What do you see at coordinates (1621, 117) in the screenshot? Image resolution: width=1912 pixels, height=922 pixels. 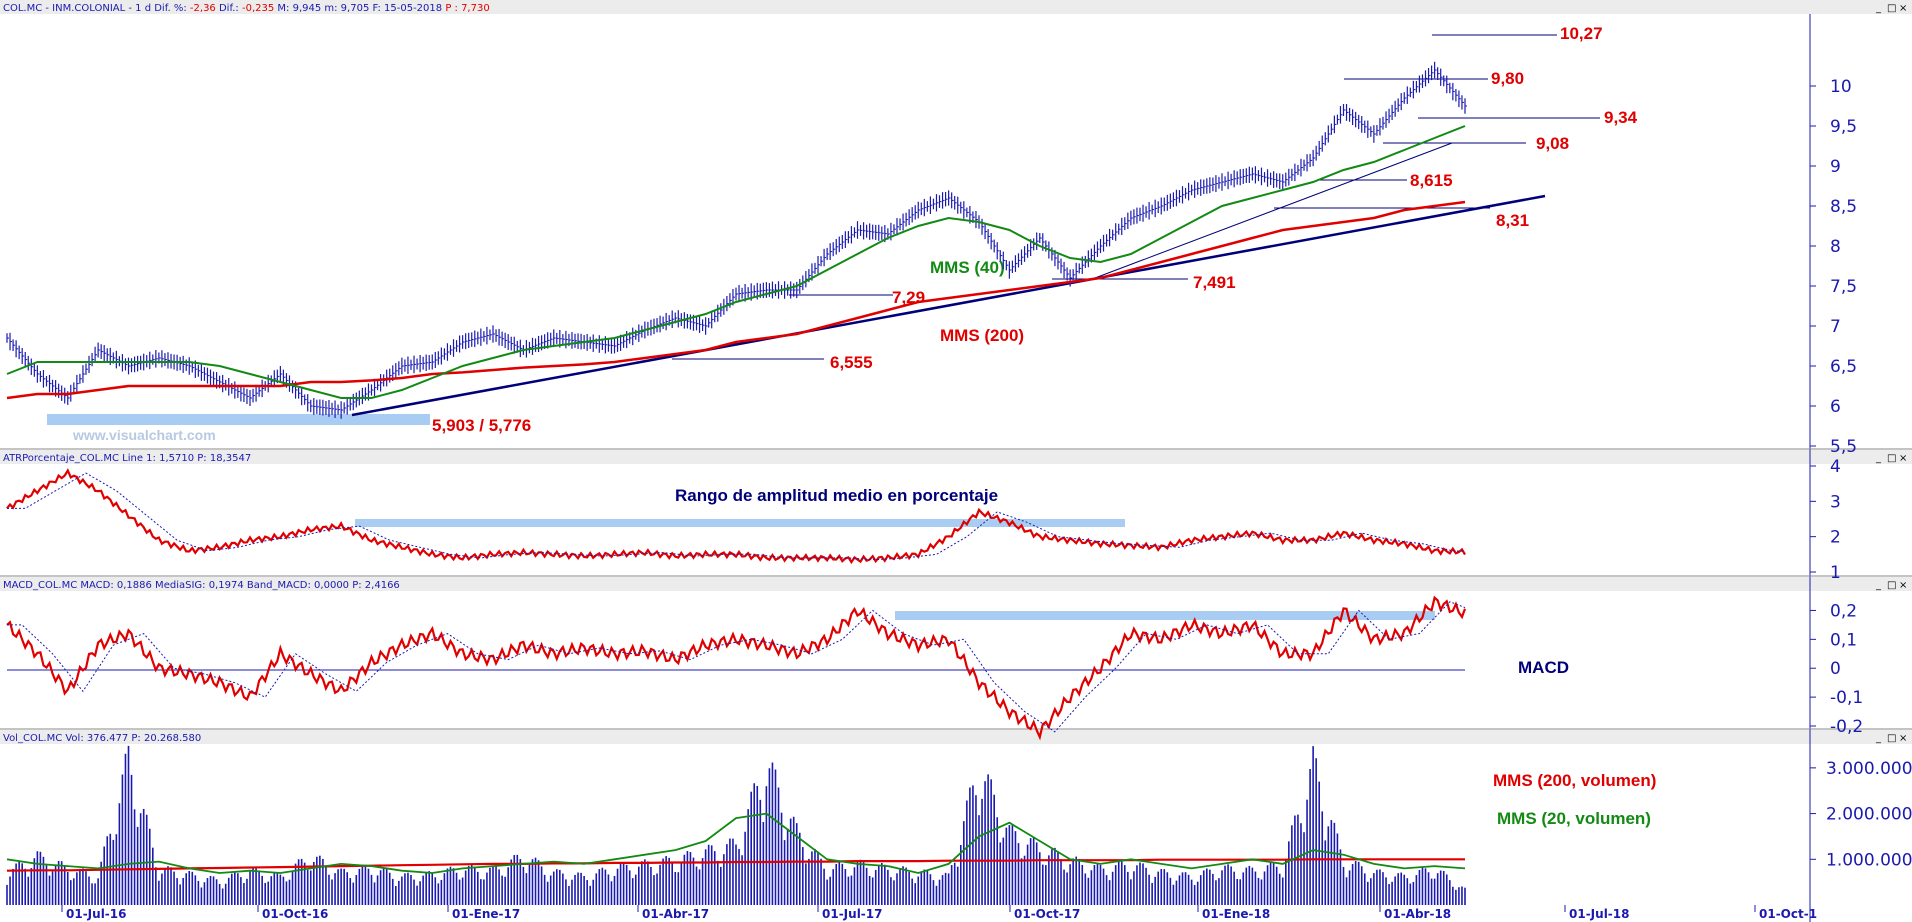 I see `label-9-34: 9,34` at bounding box center [1621, 117].